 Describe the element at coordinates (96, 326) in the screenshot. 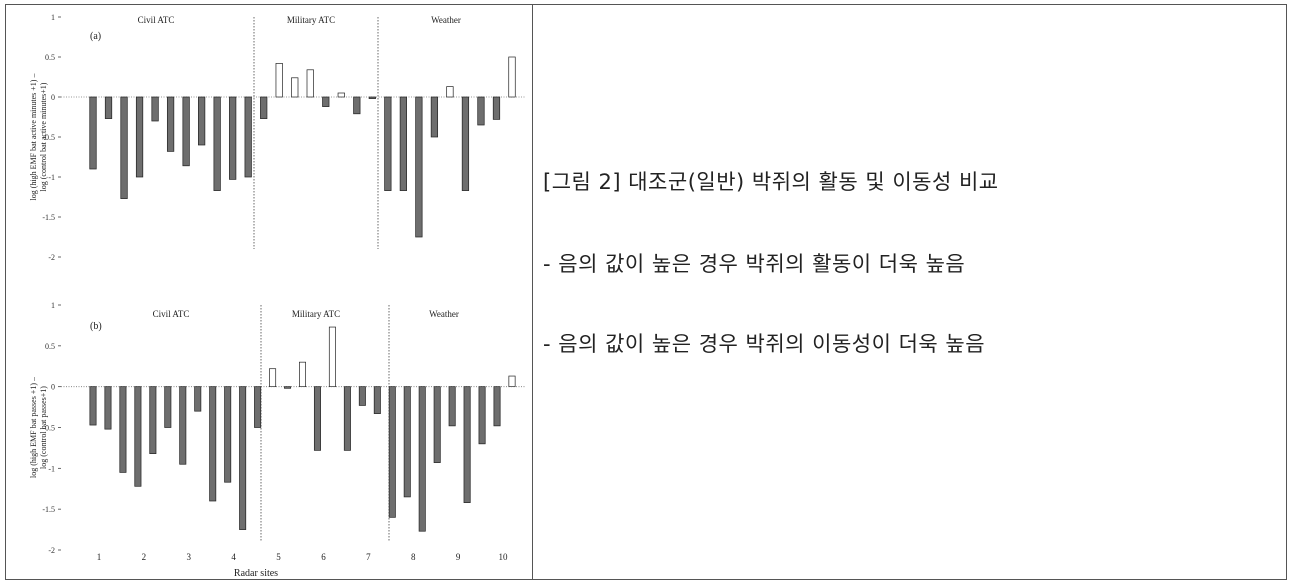

I see `panel-label: (b)` at that location.